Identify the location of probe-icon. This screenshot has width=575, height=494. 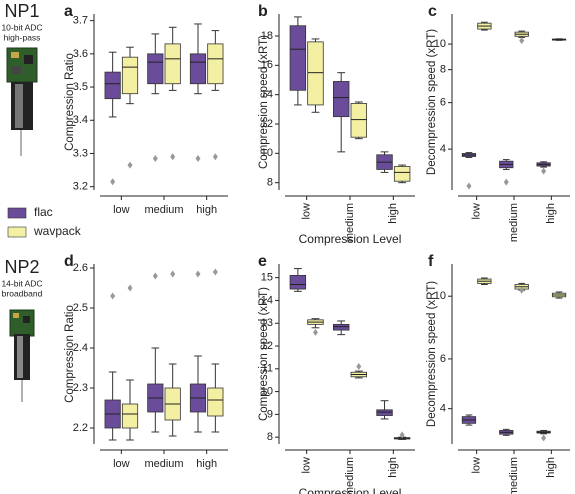
(22, 101).